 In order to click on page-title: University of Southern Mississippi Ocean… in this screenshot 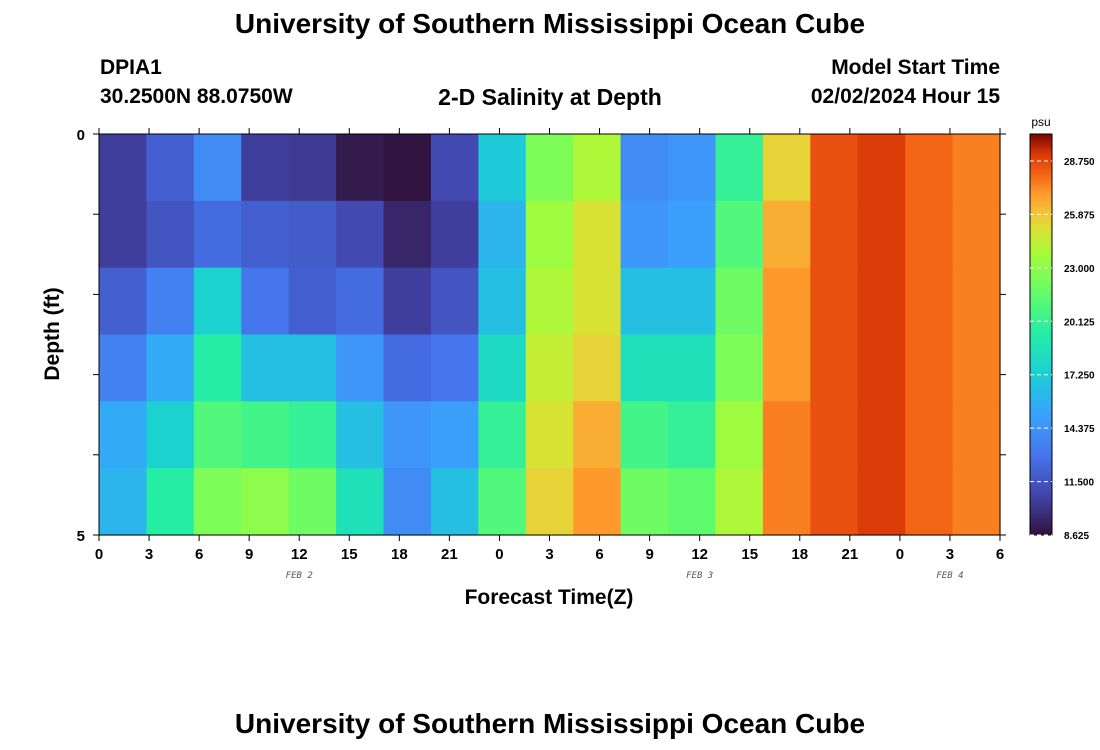, I will do `click(550, 23)`.